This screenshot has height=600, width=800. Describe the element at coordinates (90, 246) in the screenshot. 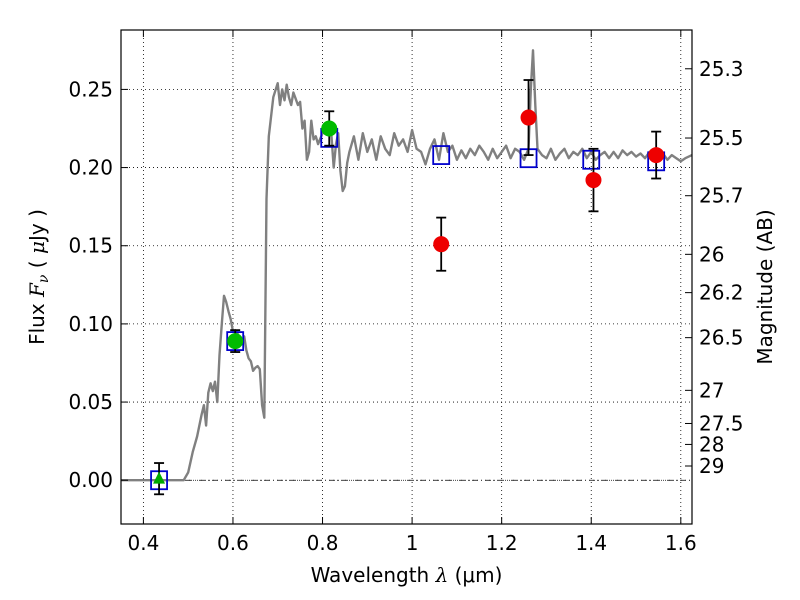

I see `y-tick-label: 0.15` at that location.